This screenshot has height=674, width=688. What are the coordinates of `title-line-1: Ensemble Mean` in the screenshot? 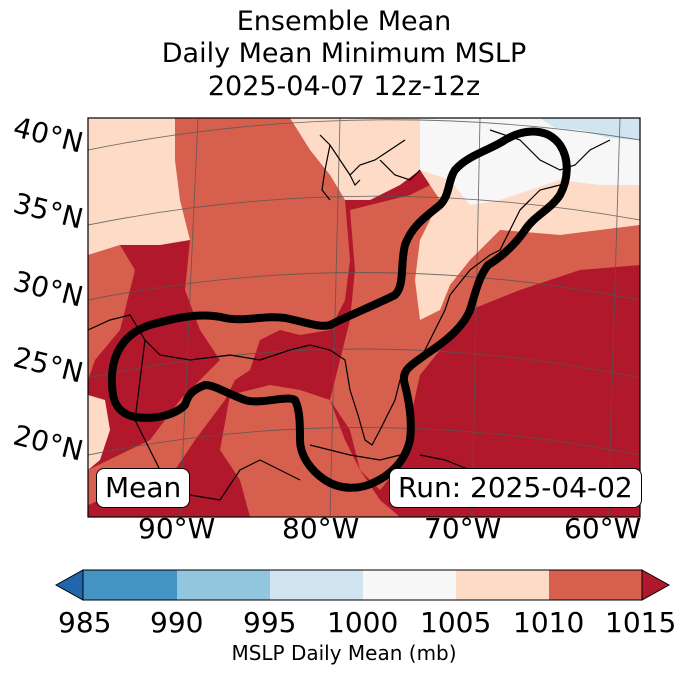 It's located at (344, 21).